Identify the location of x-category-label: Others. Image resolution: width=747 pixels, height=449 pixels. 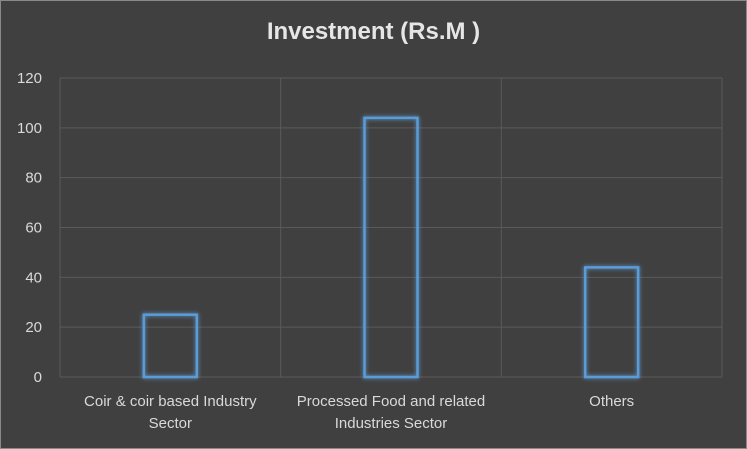
(611, 401).